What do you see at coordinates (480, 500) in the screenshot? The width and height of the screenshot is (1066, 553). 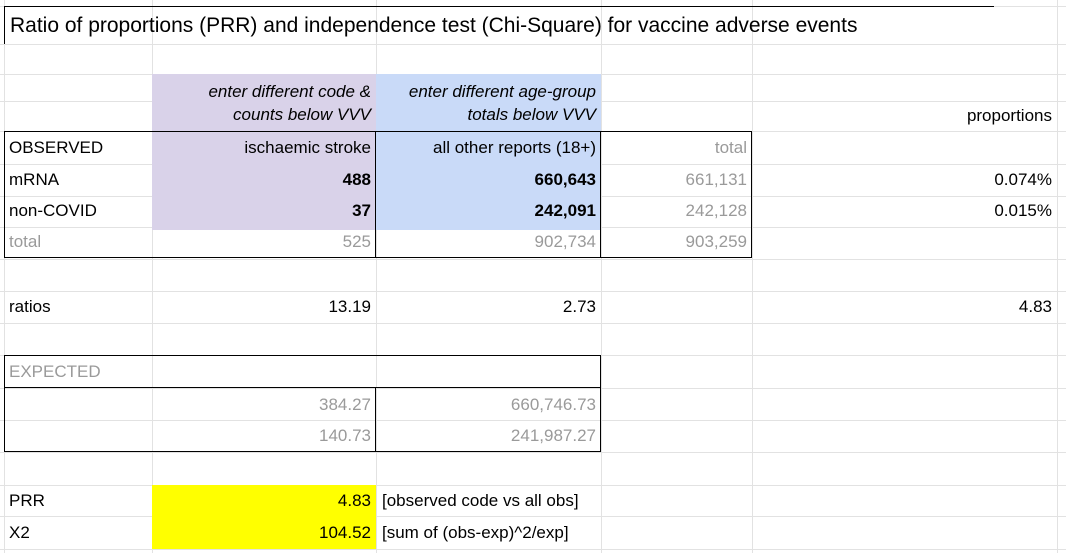 I see `prr-note: [observed code vs all obs]` at bounding box center [480, 500].